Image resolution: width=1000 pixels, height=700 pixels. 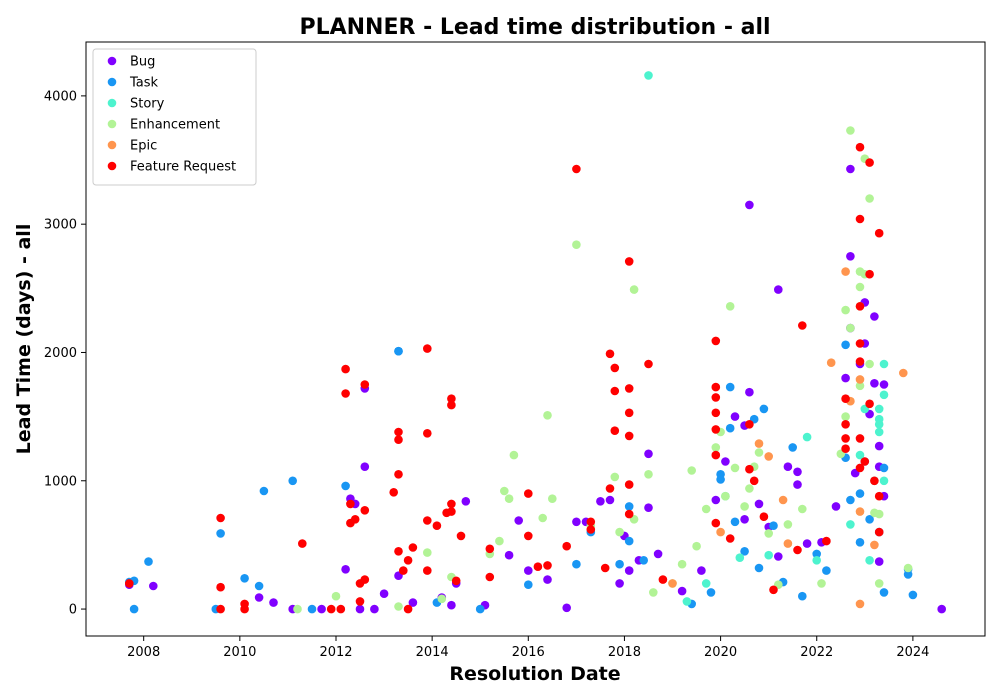 I want to click on legend-label-task: Task, so click(x=144, y=83).